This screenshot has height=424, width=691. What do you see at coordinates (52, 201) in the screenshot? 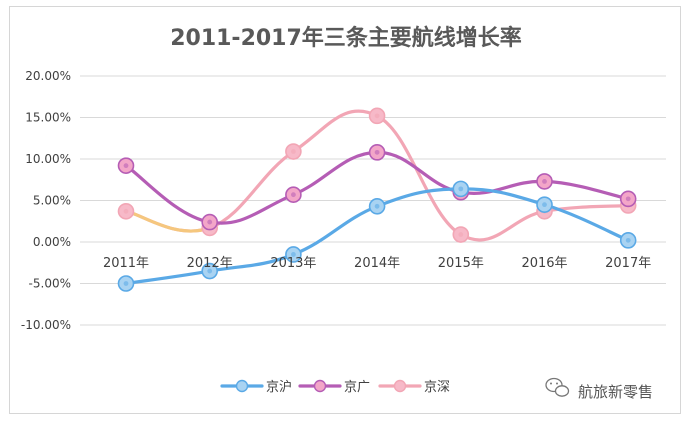
I see `y-tick-label: 5.00%` at bounding box center [52, 201].